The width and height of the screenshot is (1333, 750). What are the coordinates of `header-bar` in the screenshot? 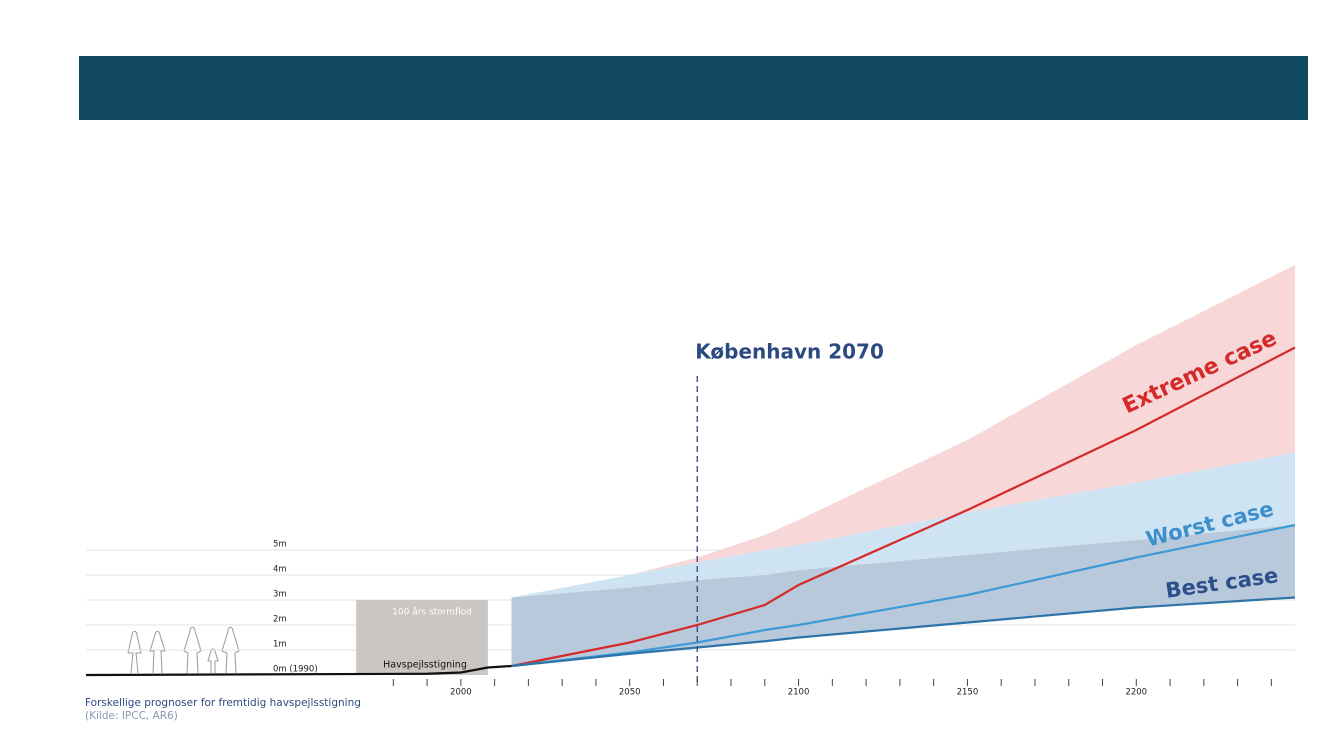 It's located at (693, 88).